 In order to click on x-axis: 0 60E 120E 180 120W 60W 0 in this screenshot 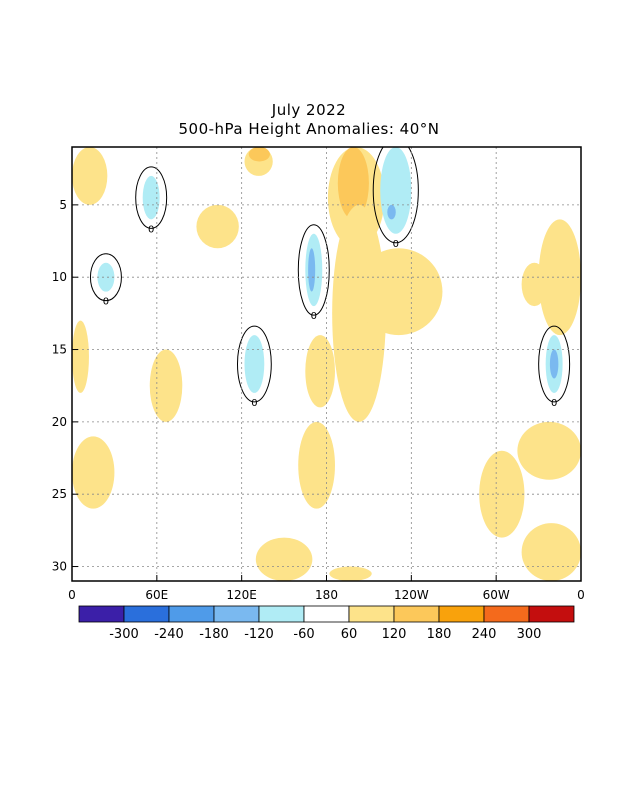, I will do `click(326, 588)`.